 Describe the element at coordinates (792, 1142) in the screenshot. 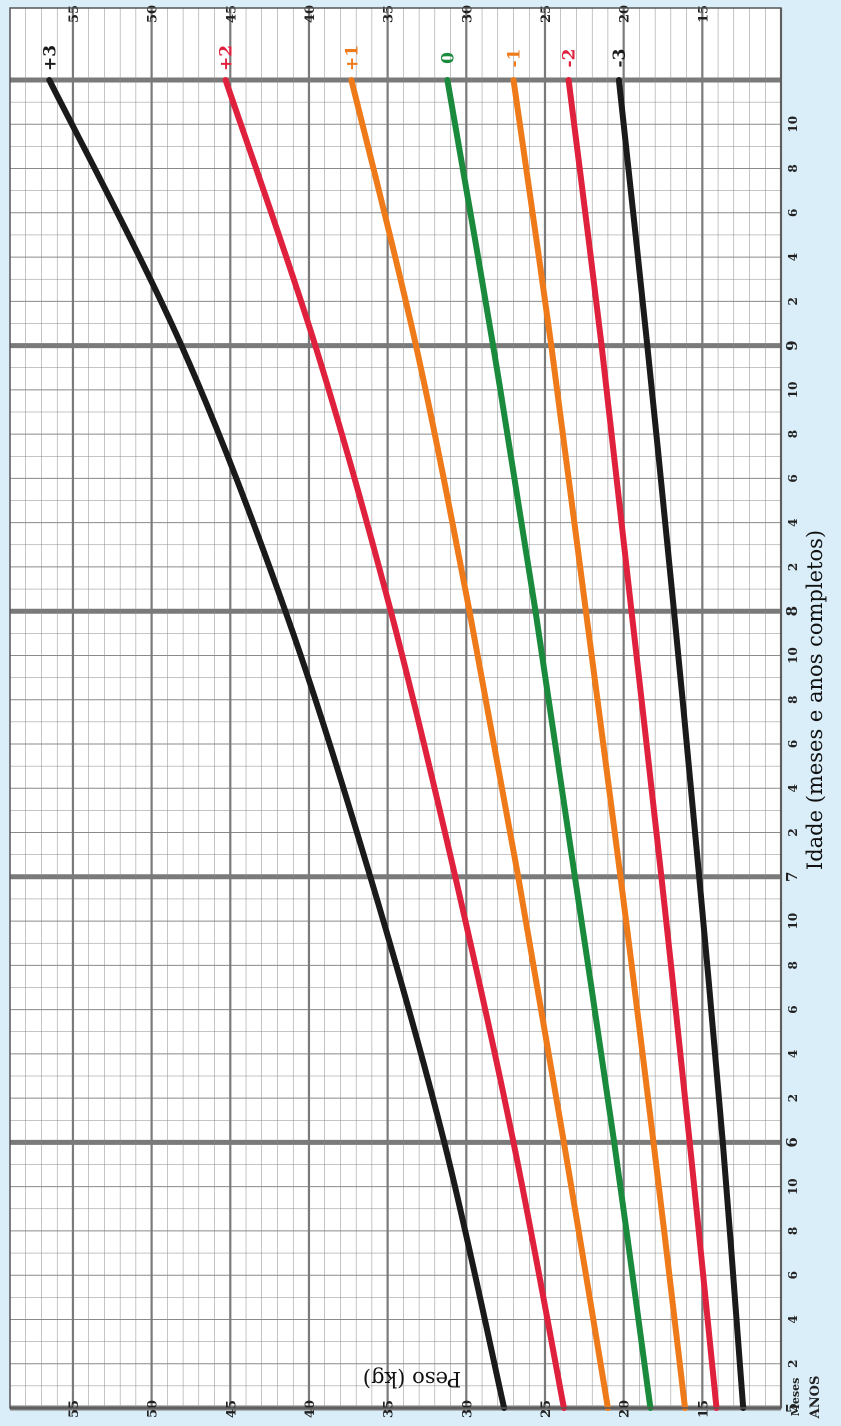

I see `year-tick-label: 6` at that location.